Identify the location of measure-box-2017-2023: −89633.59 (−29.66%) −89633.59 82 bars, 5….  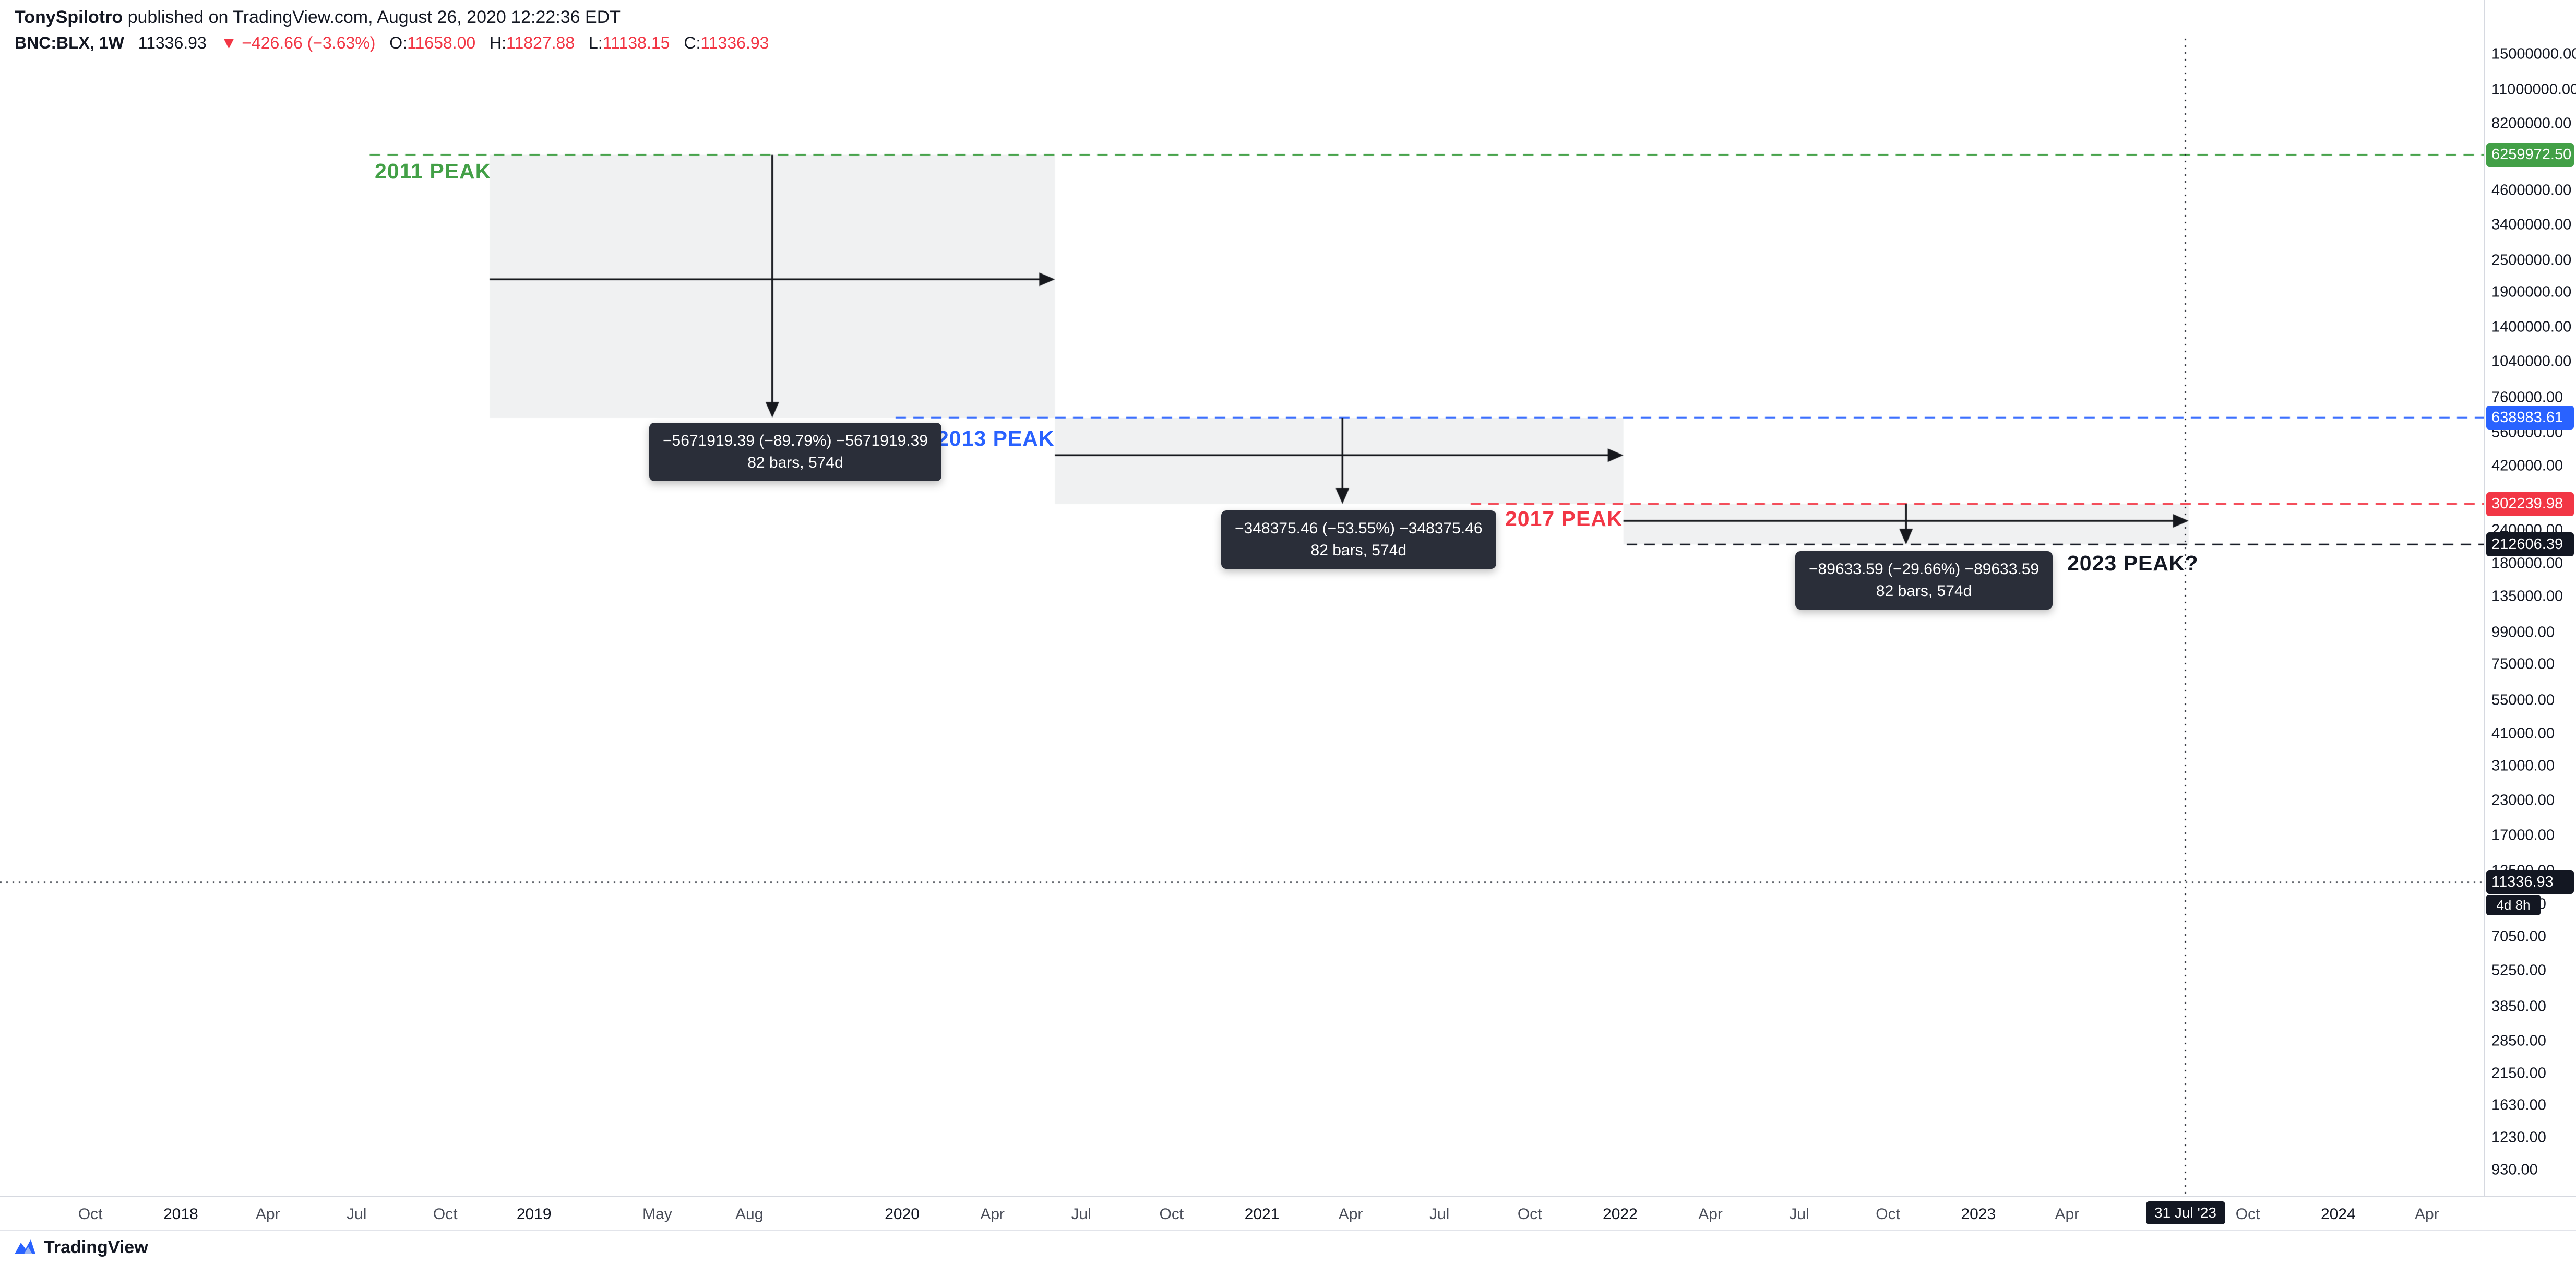
(1924, 580).